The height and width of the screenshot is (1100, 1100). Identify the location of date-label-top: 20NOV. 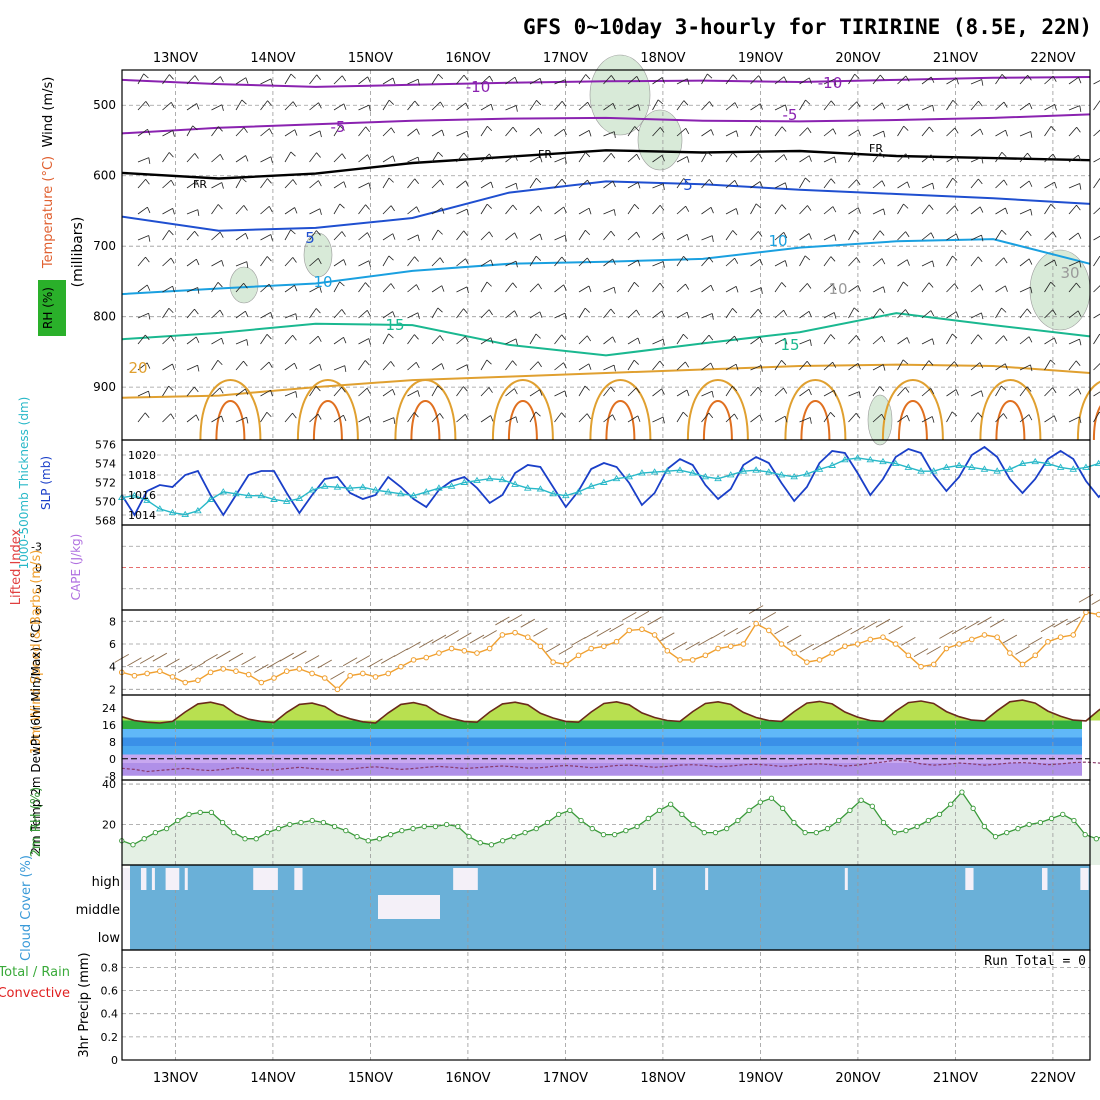
(857, 58).